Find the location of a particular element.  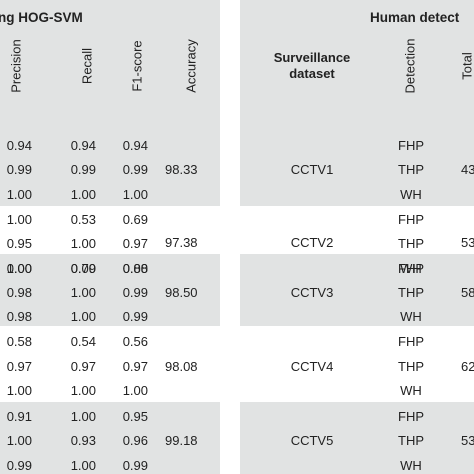

total-value: 62 is located at coordinates (467, 366).